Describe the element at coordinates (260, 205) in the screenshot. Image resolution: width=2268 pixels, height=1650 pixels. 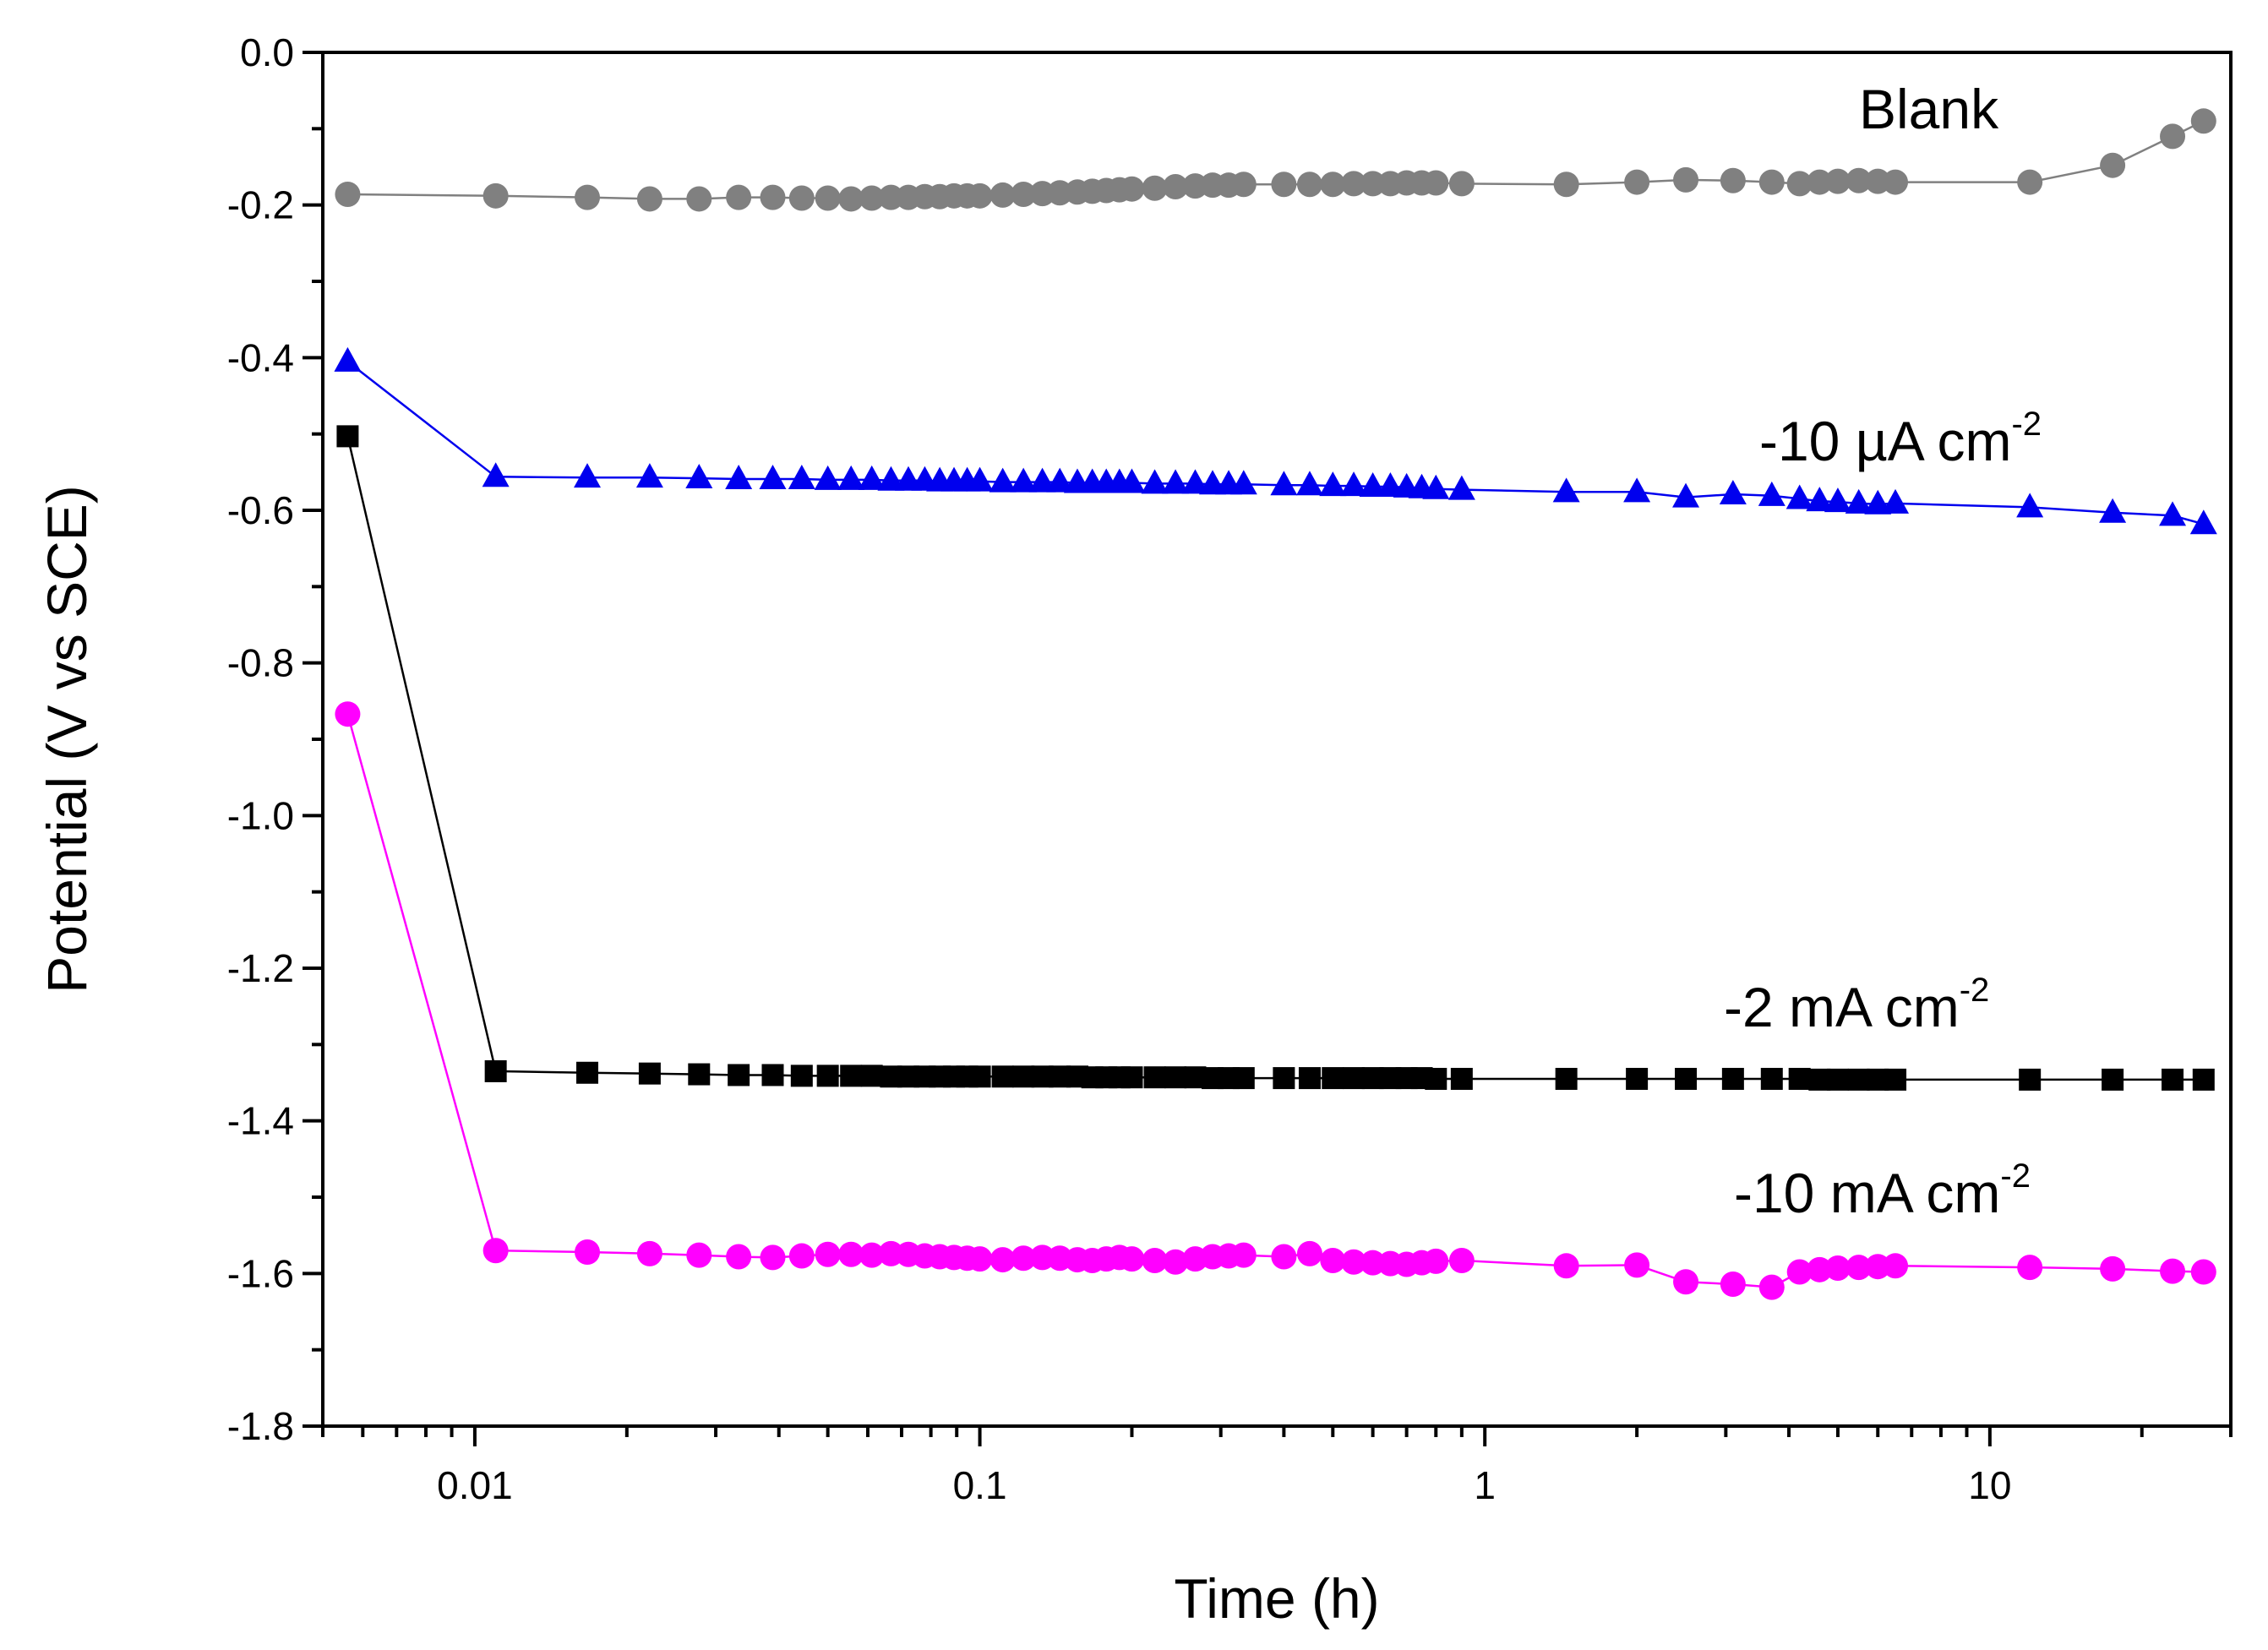
I see `y-tick-label: -0.2` at that location.